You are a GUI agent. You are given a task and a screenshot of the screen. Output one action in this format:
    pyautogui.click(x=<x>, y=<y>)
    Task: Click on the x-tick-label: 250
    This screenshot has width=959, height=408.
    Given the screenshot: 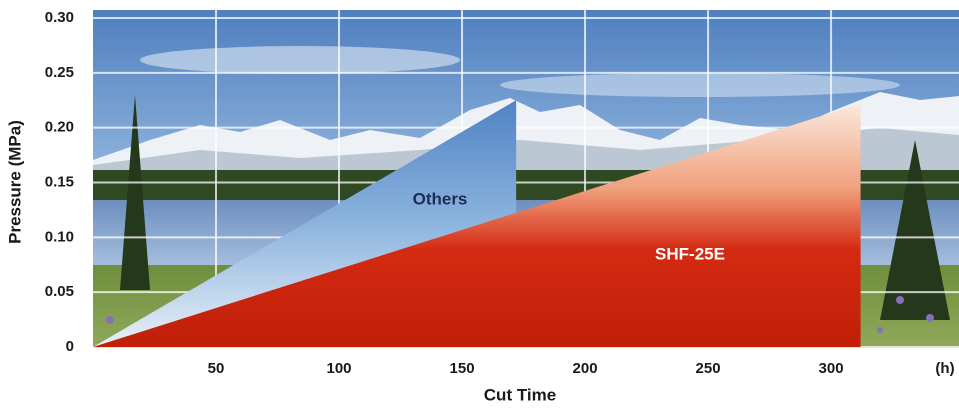 What is the action you would take?
    pyautogui.click(x=708, y=368)
    